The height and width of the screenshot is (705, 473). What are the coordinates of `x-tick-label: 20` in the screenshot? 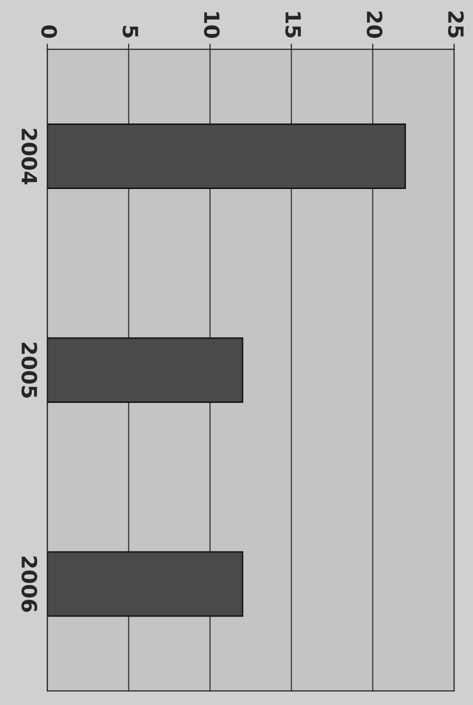 It's located at (374, 25).